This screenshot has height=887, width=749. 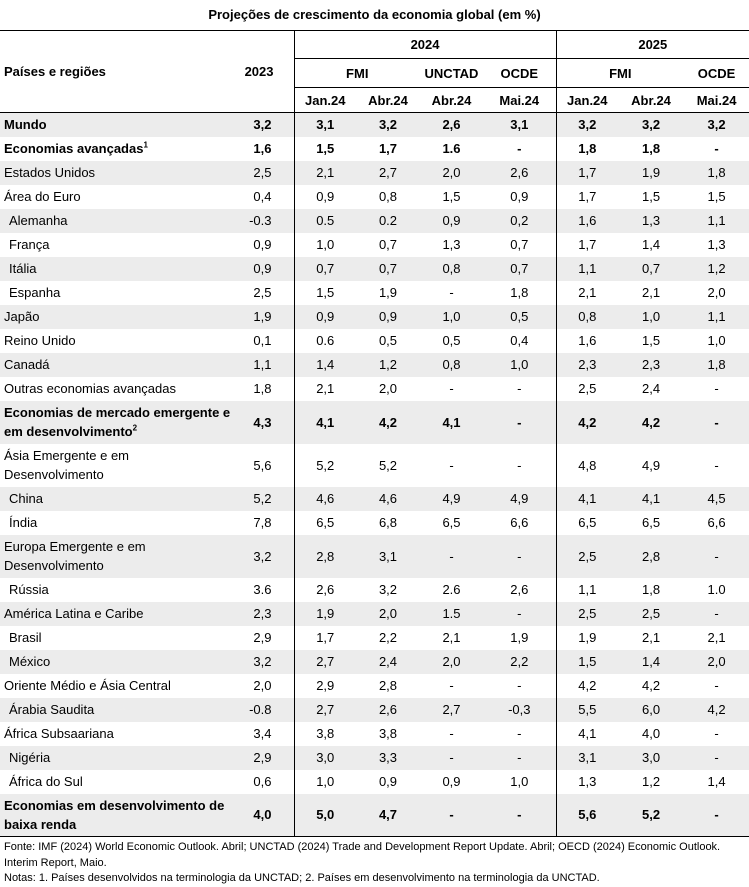 I want to click on region-label: Mundo, so click(x=25, y=125).